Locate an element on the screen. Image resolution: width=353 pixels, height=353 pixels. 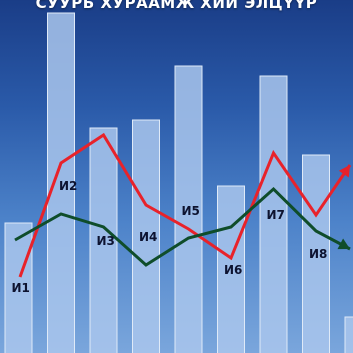
bar-label-И6: И6 is located at coordinates (233, 270).